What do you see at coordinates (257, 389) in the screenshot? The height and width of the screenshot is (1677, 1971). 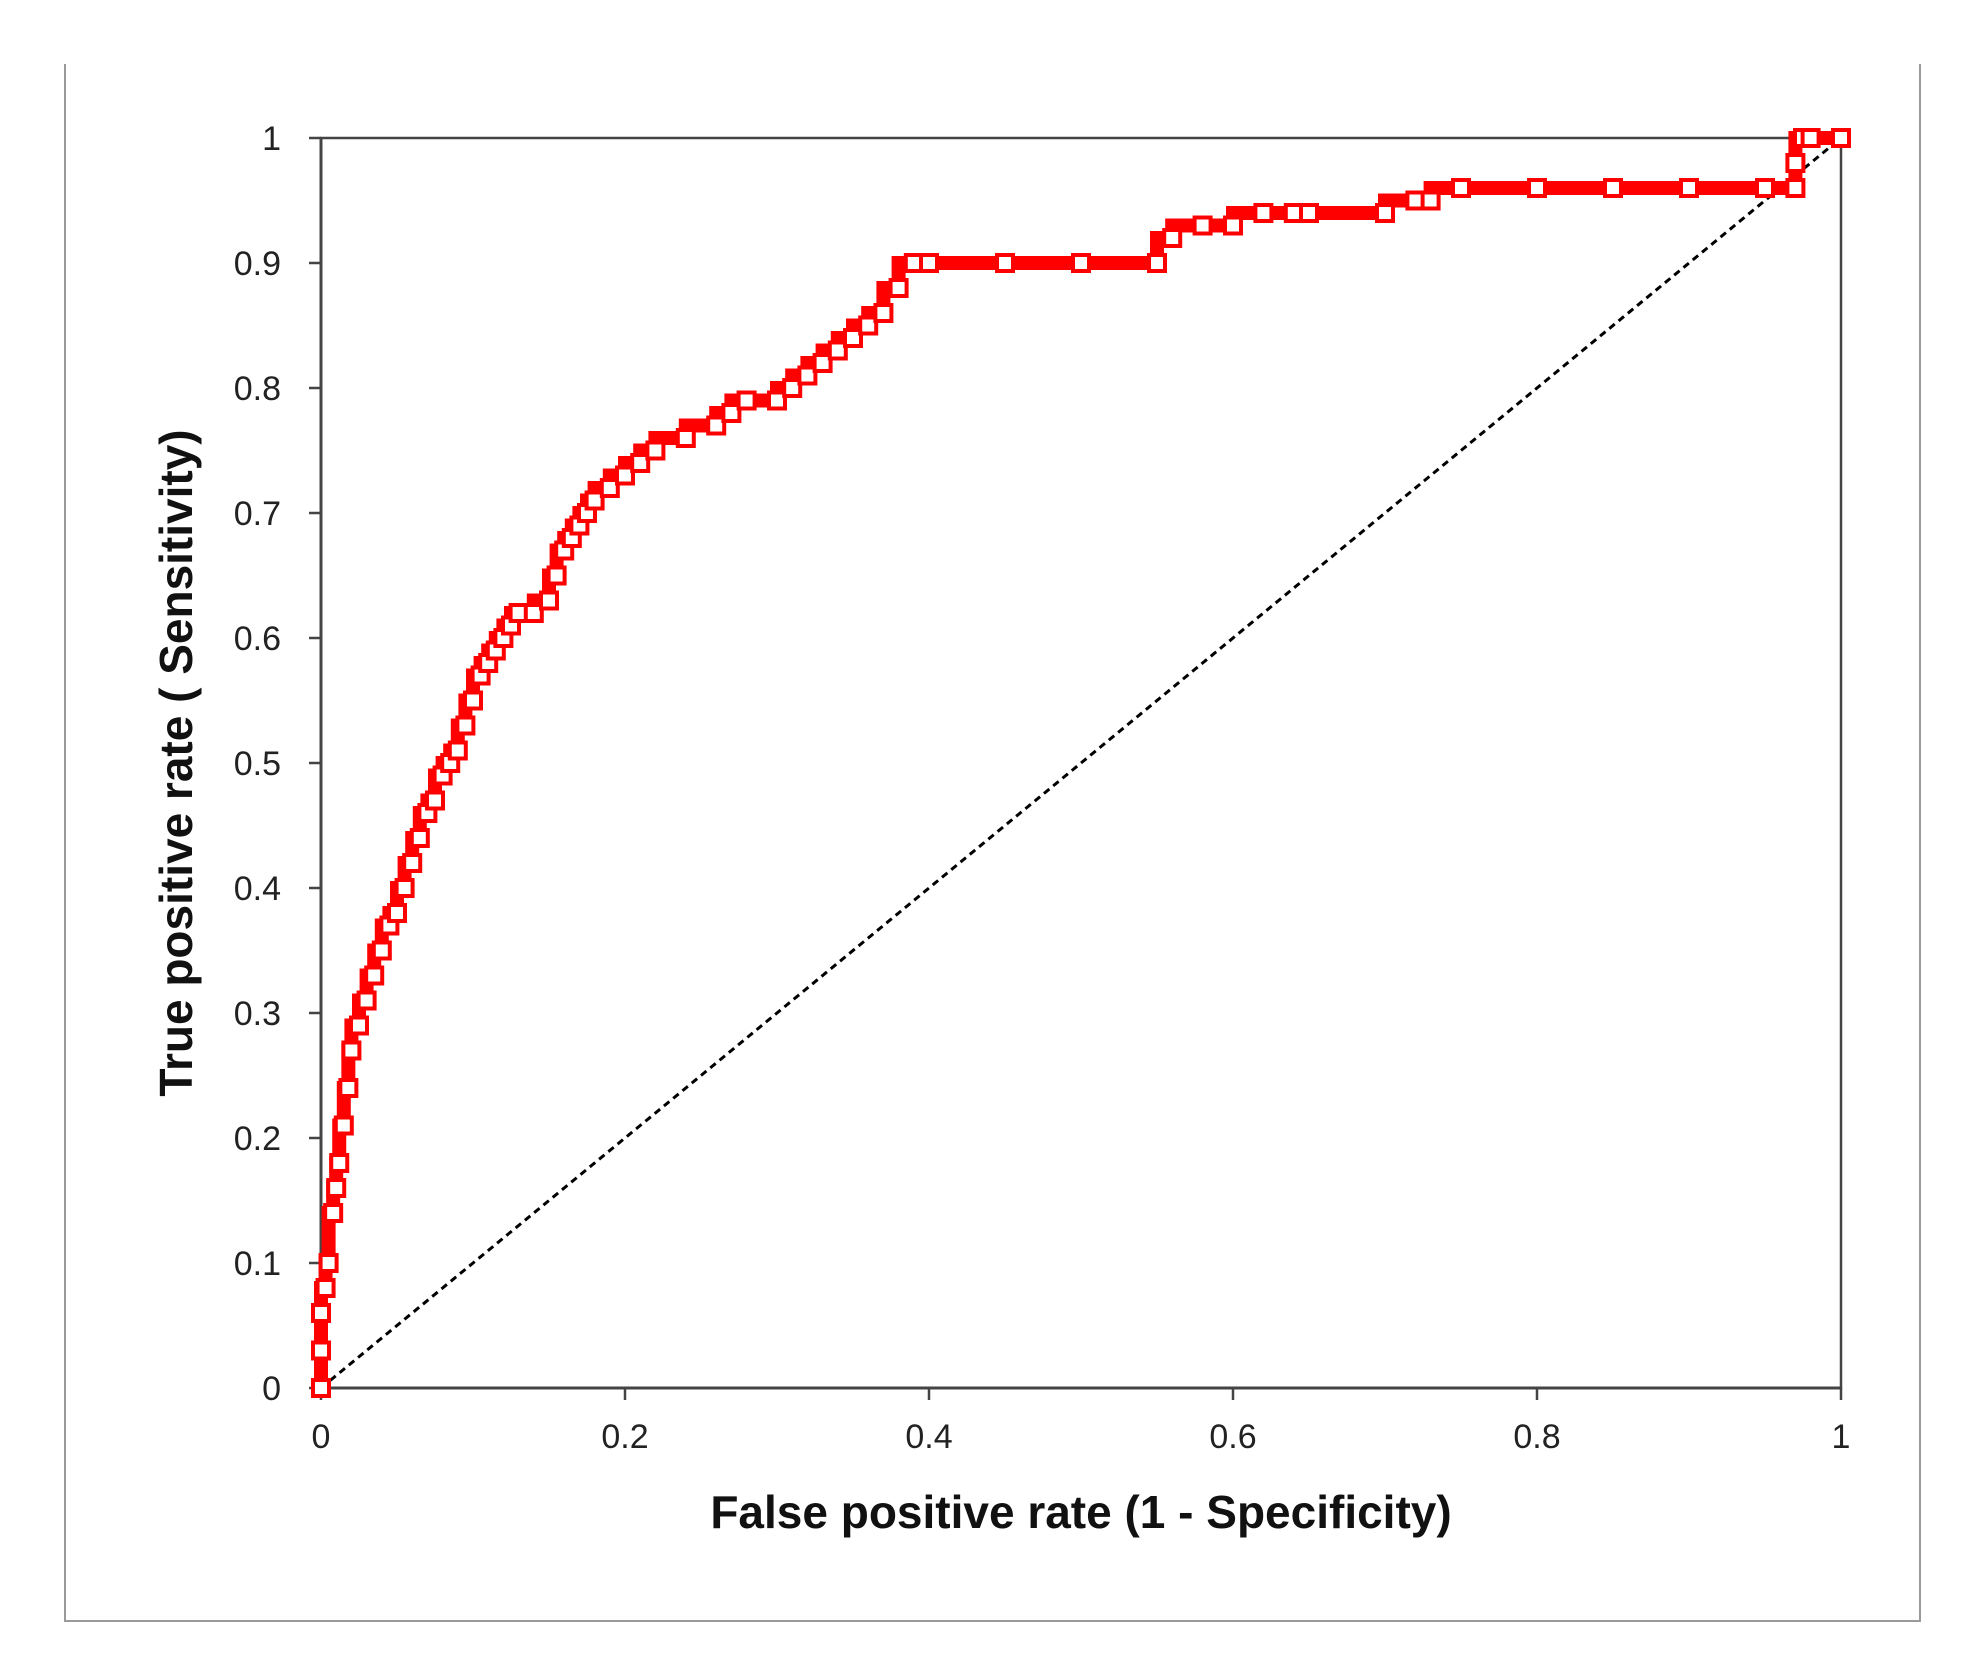 I see `y-tick-label: 0.8` at bounding box center [257, 389].